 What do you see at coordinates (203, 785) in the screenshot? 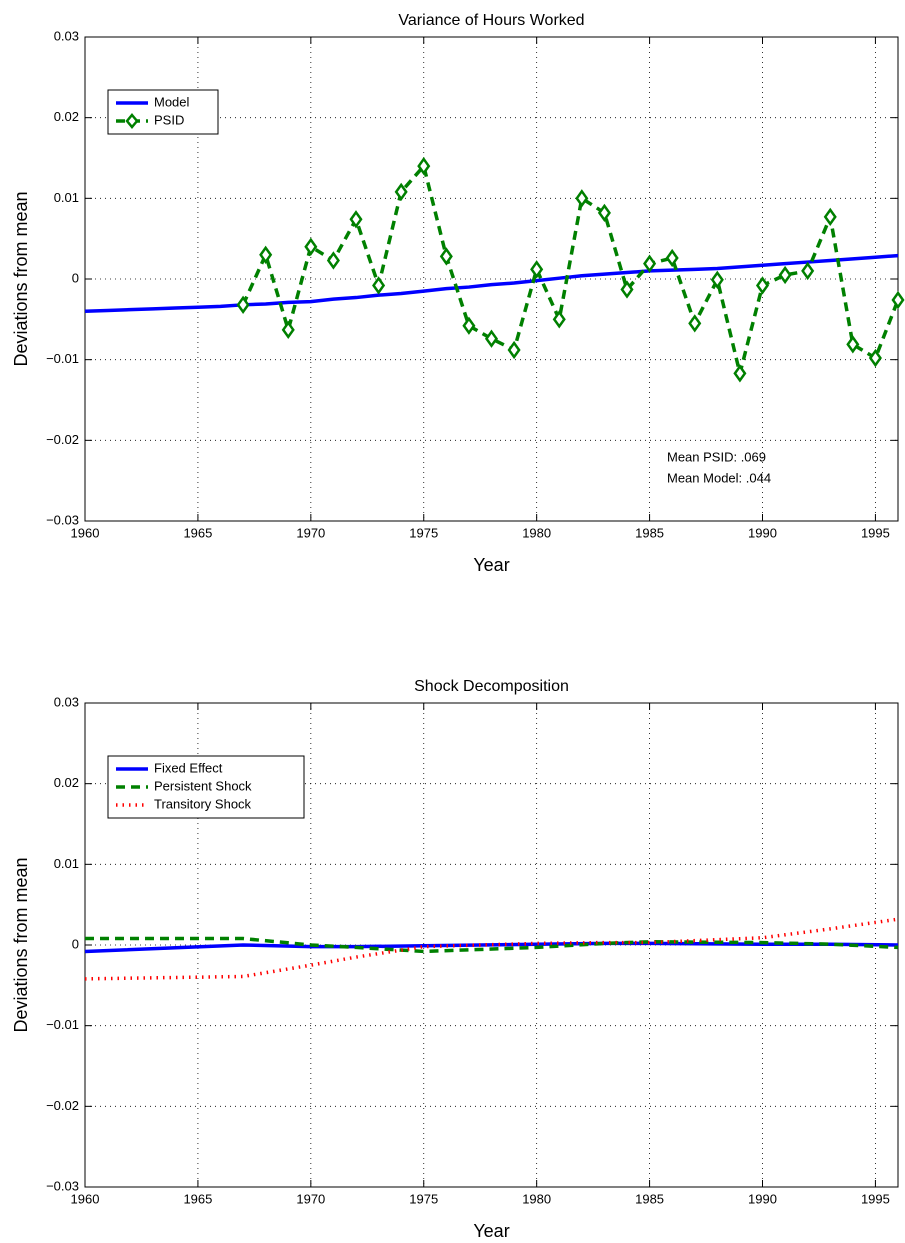
I see `legend-label: Persistent Shock` at bounding box center [203, 785].